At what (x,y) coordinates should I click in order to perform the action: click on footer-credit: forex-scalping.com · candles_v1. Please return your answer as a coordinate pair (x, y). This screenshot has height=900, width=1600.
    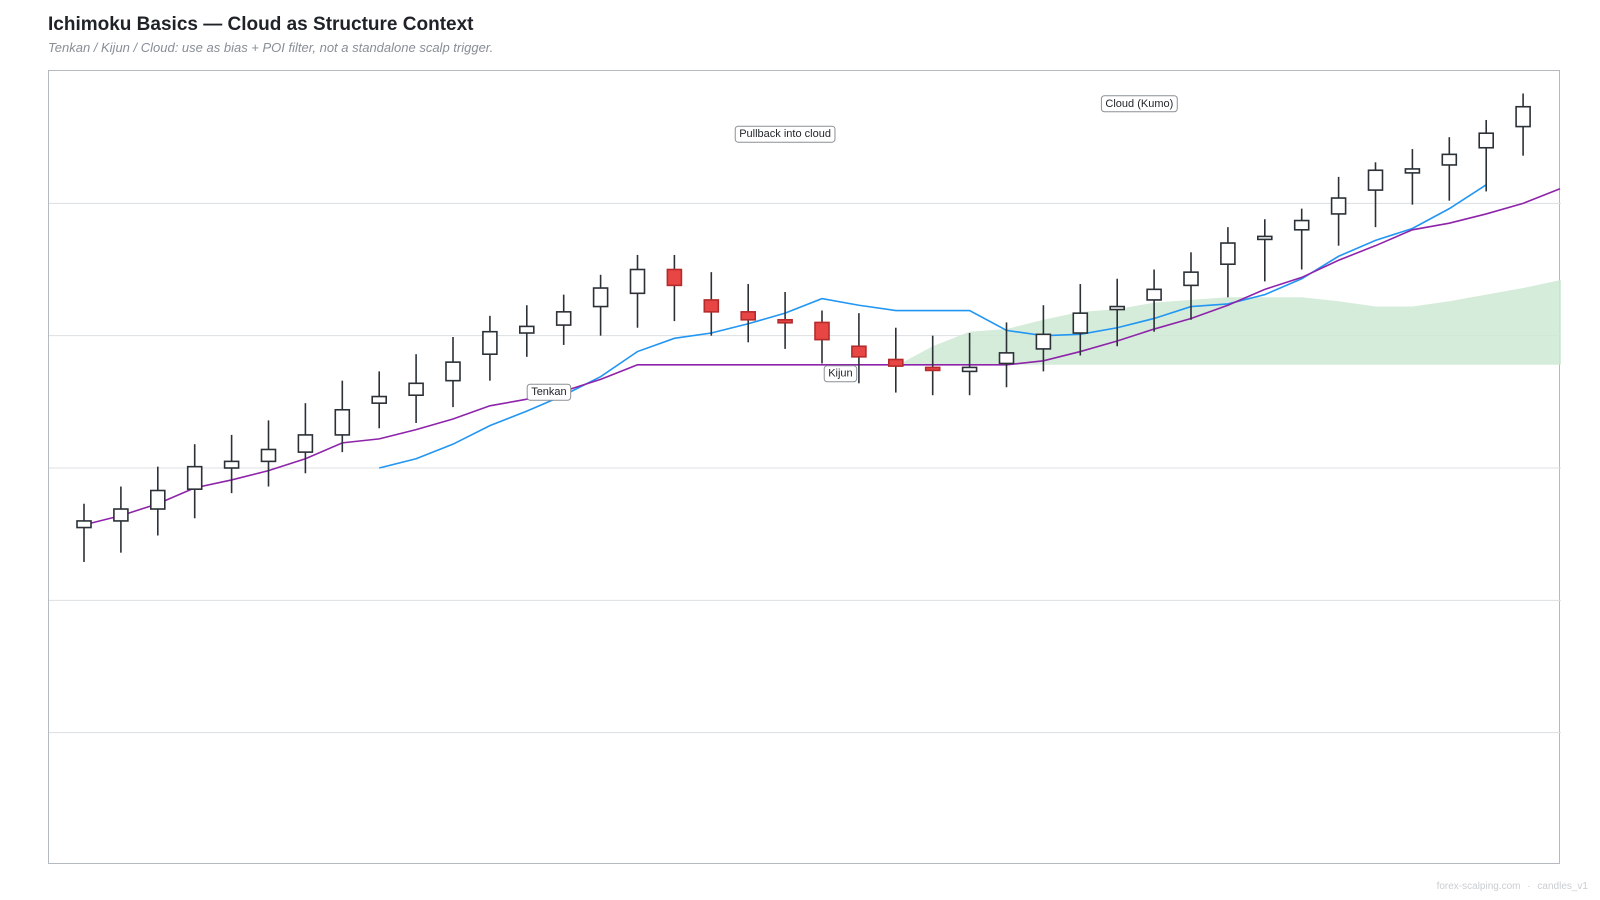
    Looking at the image, I should click on (1510, 886).